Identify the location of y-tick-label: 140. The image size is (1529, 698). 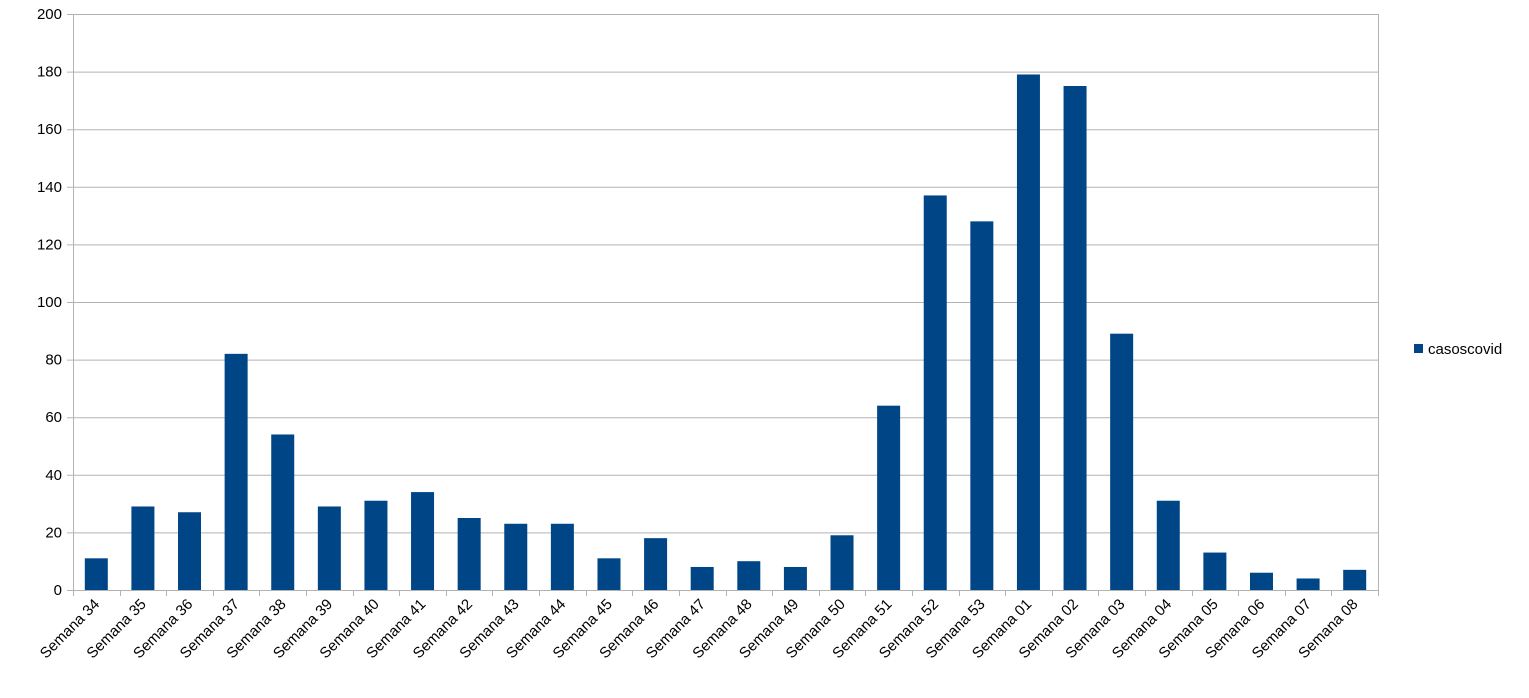
(49, 187).